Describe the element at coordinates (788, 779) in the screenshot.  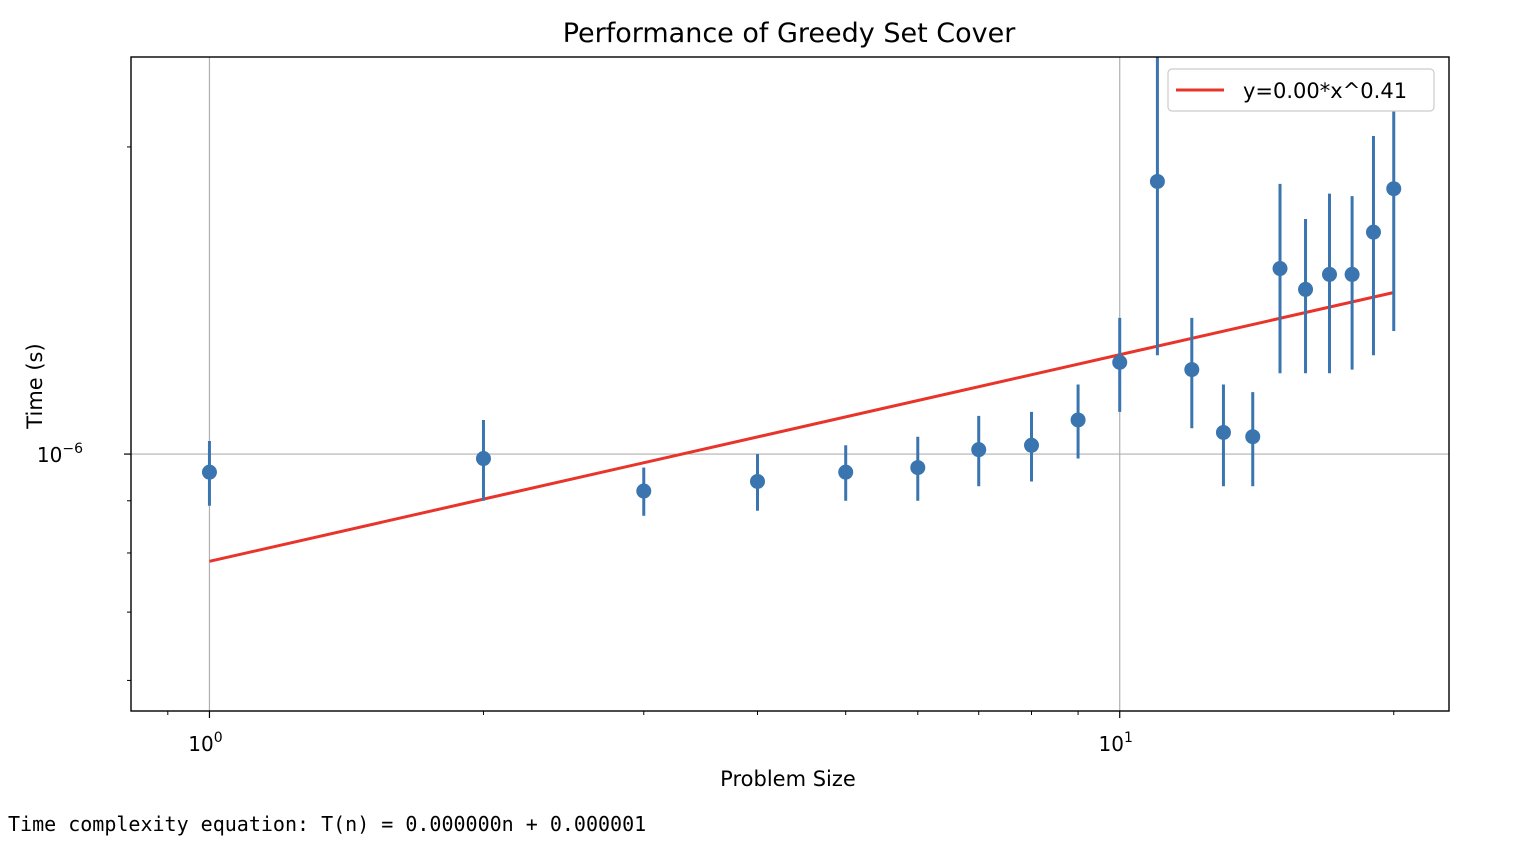
I see `x-axis-label: Problem Size` at that location.